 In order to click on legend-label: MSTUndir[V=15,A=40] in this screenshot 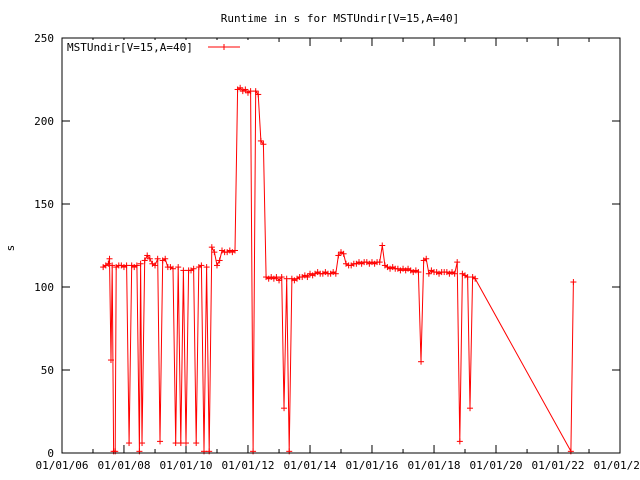, I will do `click(130, 47)`.